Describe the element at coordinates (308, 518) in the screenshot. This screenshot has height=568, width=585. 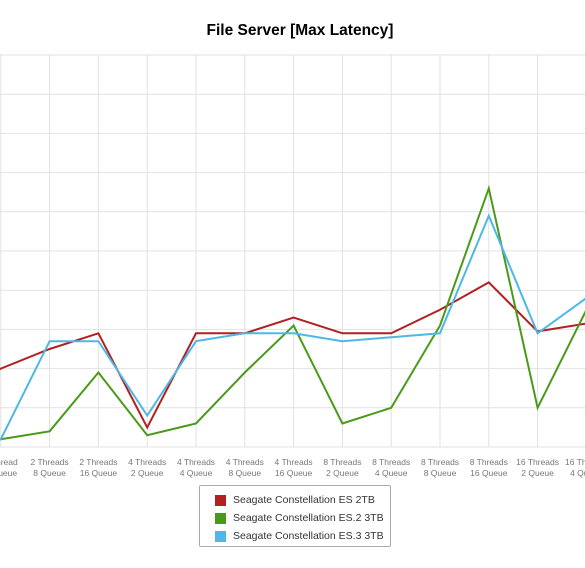
I see `legend-label: Seagate Constellation ES.2 3TB` at that location.